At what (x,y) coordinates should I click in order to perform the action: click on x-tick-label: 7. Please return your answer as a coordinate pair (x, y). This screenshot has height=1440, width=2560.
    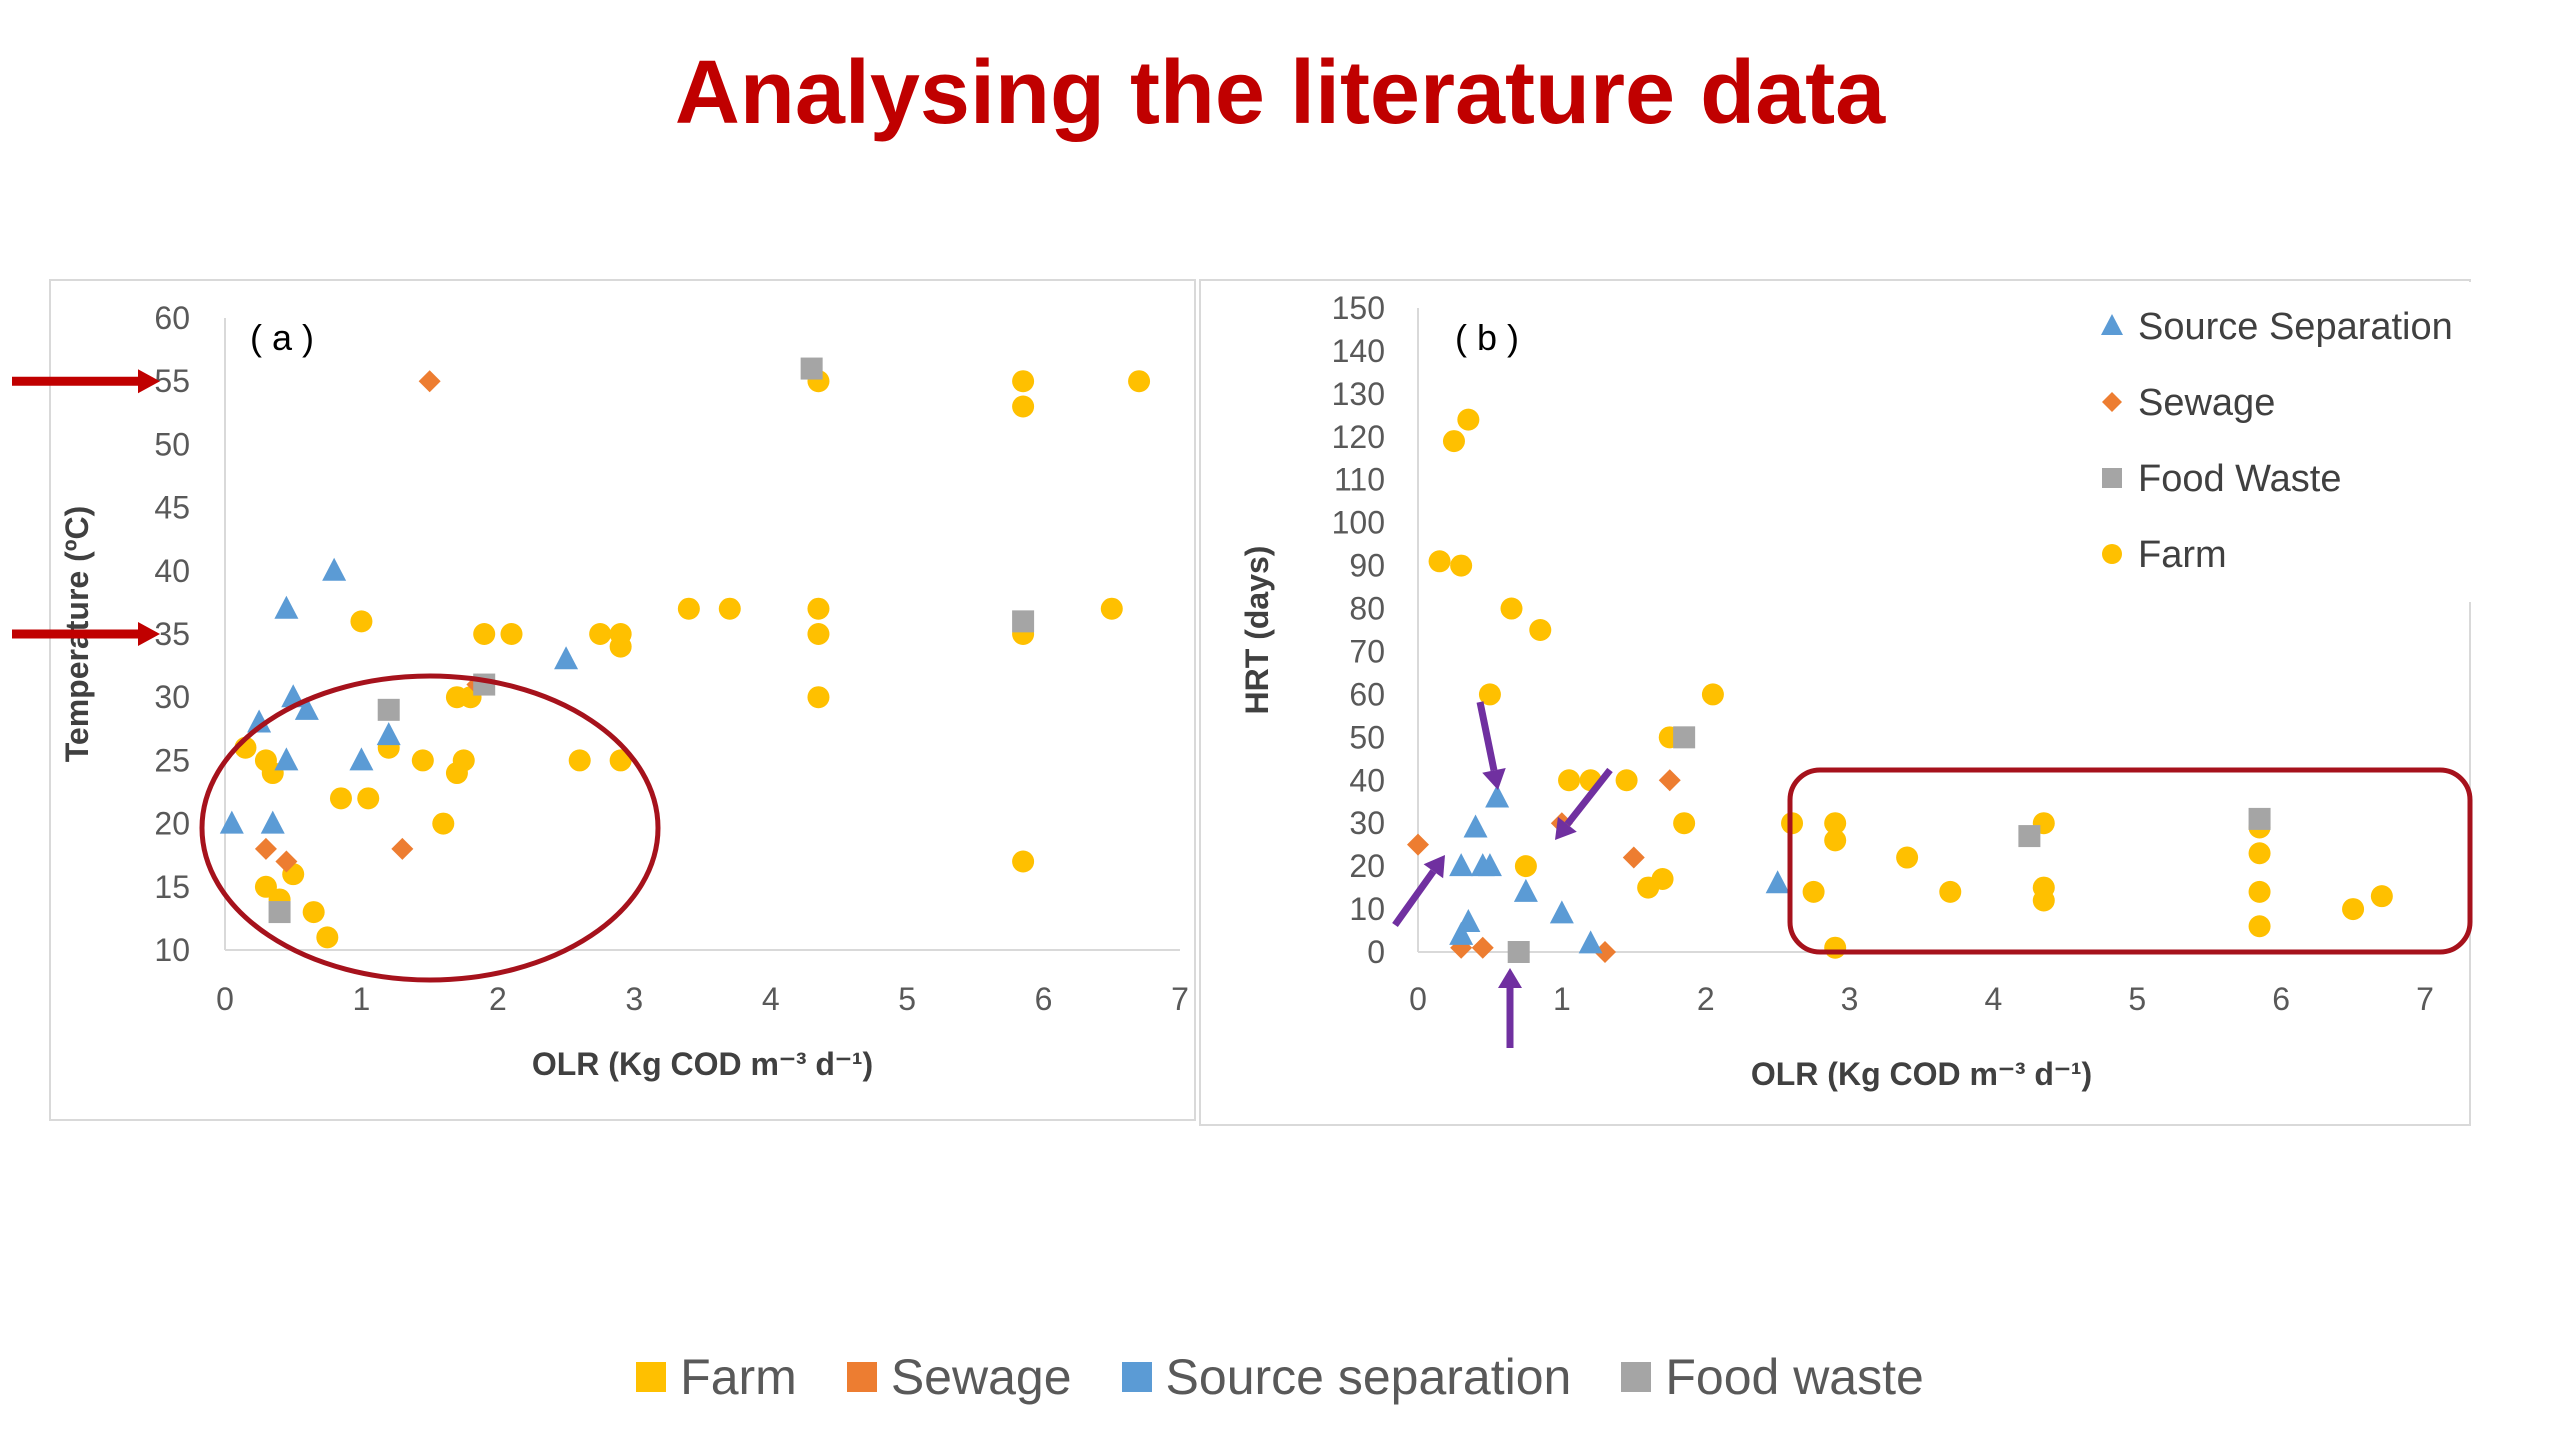
    Looking at the image, I should click on (1180, 999).